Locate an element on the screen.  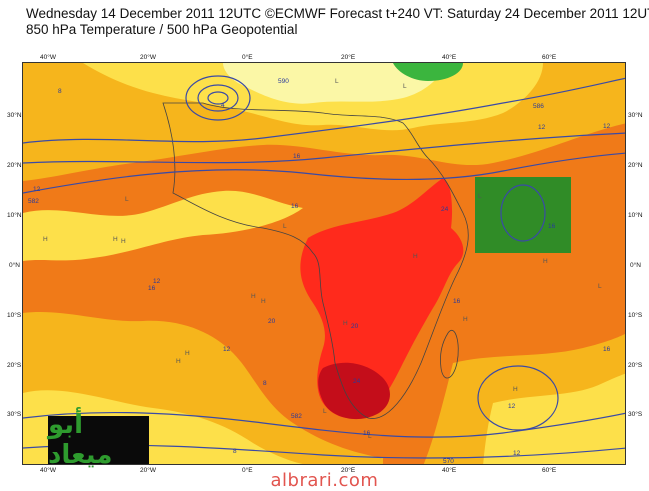
contour-label: 590 is located at coordinates (283, 81).